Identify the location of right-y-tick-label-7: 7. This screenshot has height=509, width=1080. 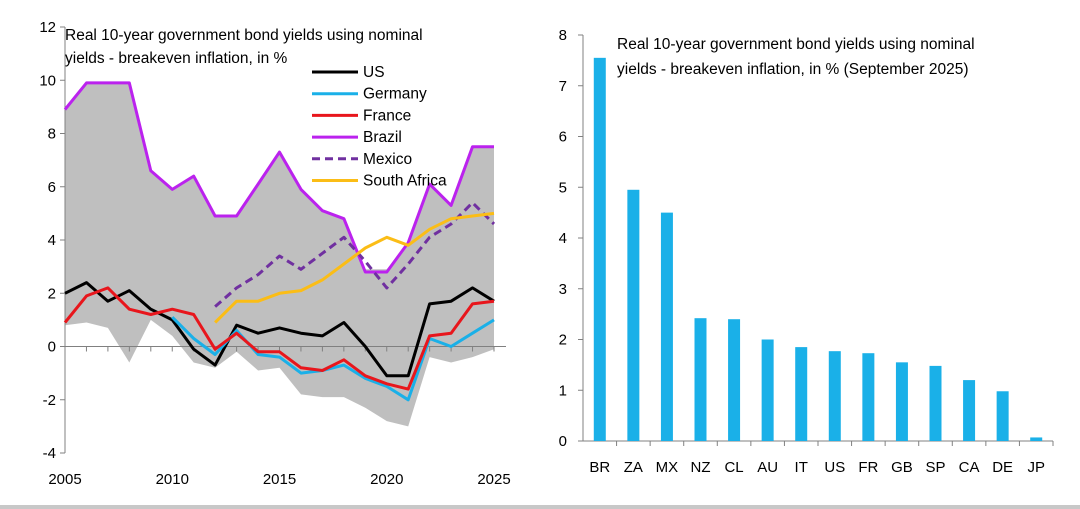
(563, 86).